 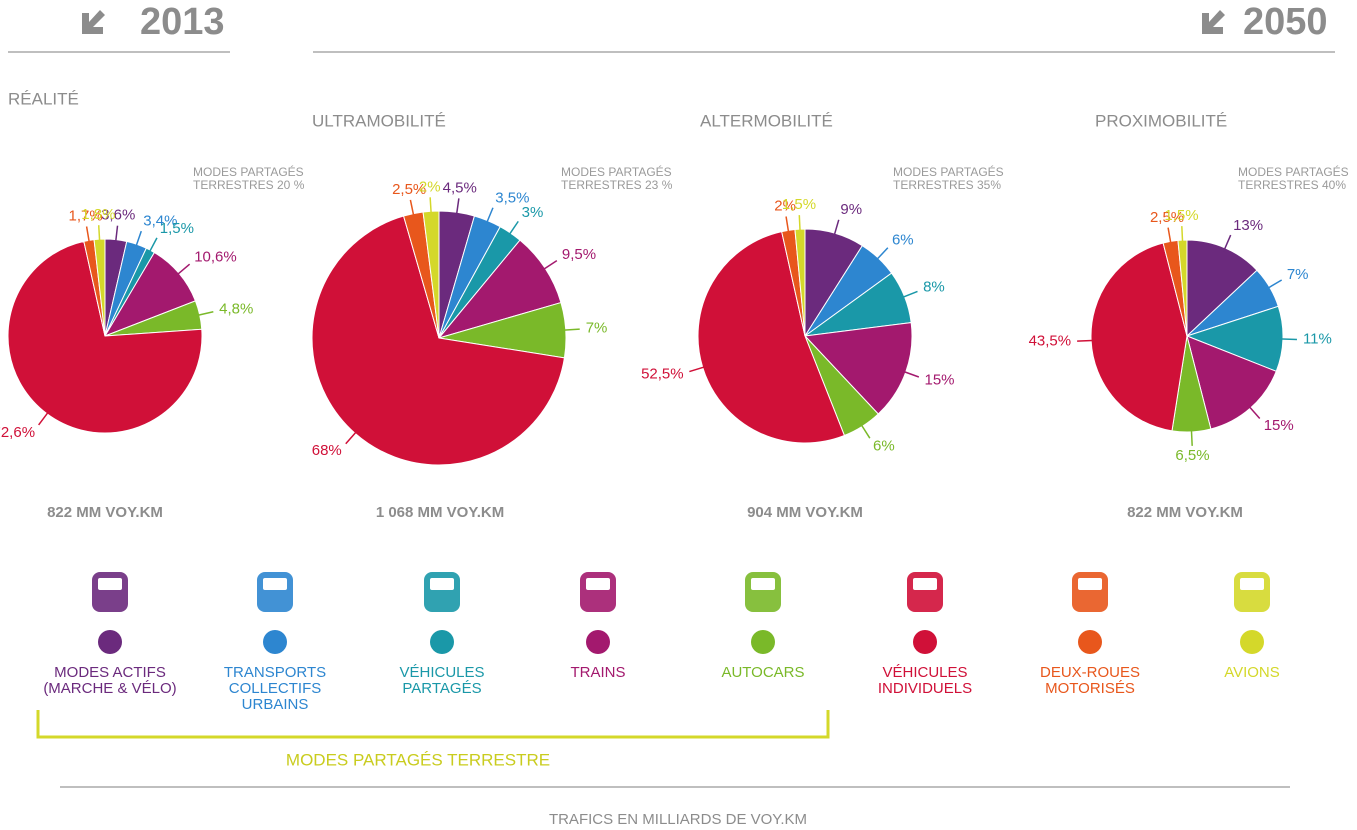 What do you see at coordinates (160, 221) in the screenshot?
I see `value-label: 3,4%` at bounding box center [160, 221].